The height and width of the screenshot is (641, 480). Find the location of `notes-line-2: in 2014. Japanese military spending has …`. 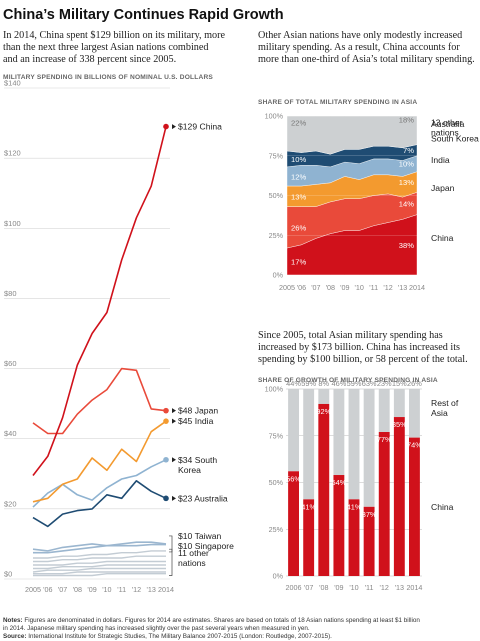

notes-line-2: in 2014. Japanese military spending has … is located at coordinates (156, 628).